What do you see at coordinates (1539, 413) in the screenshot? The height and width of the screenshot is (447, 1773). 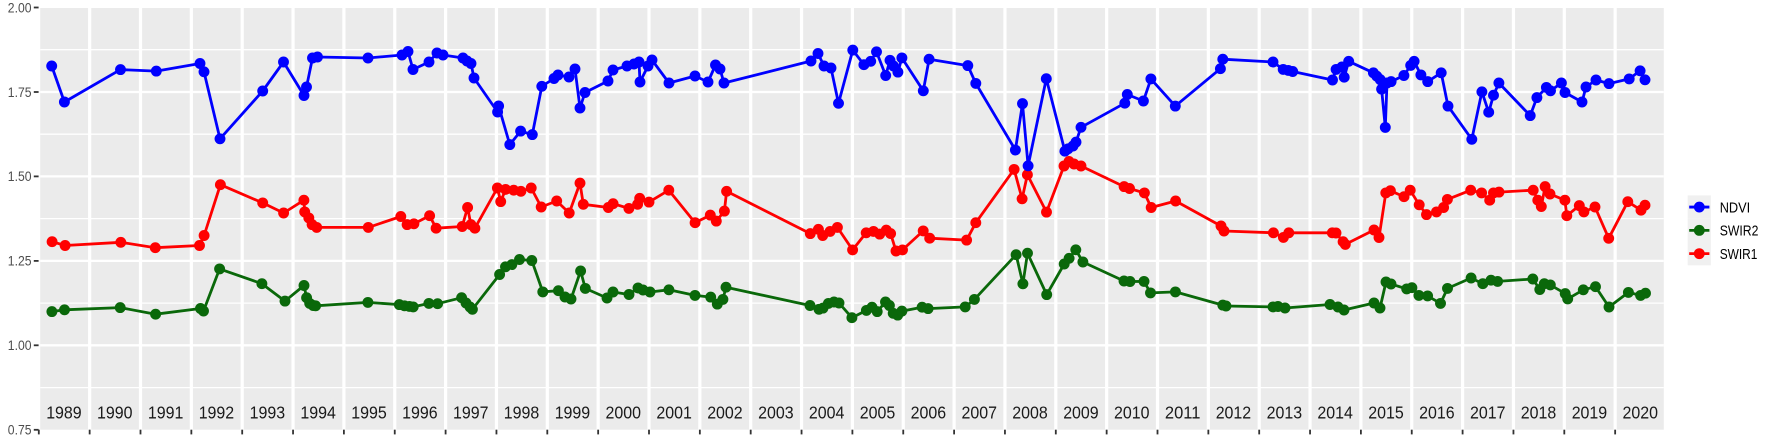 I see `svg-text: 2018` at bounding box center [1539, 413].